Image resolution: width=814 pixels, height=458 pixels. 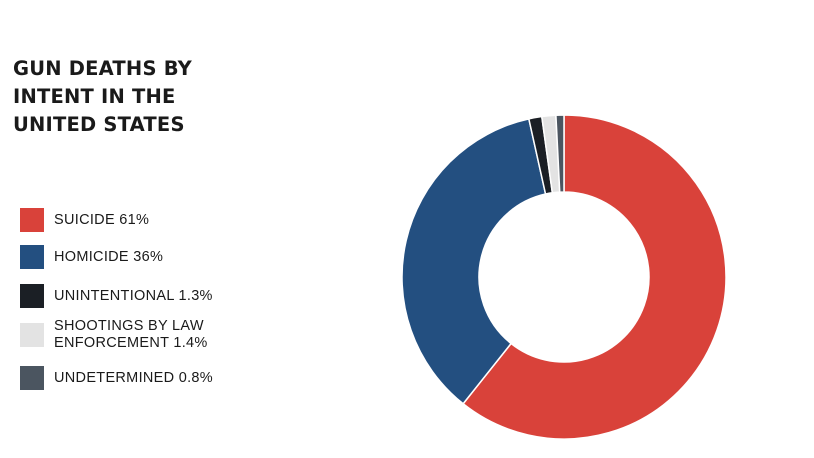 I want to click on legend-item-suicide: SUICIDE 61%, so click(x=84, y=220).